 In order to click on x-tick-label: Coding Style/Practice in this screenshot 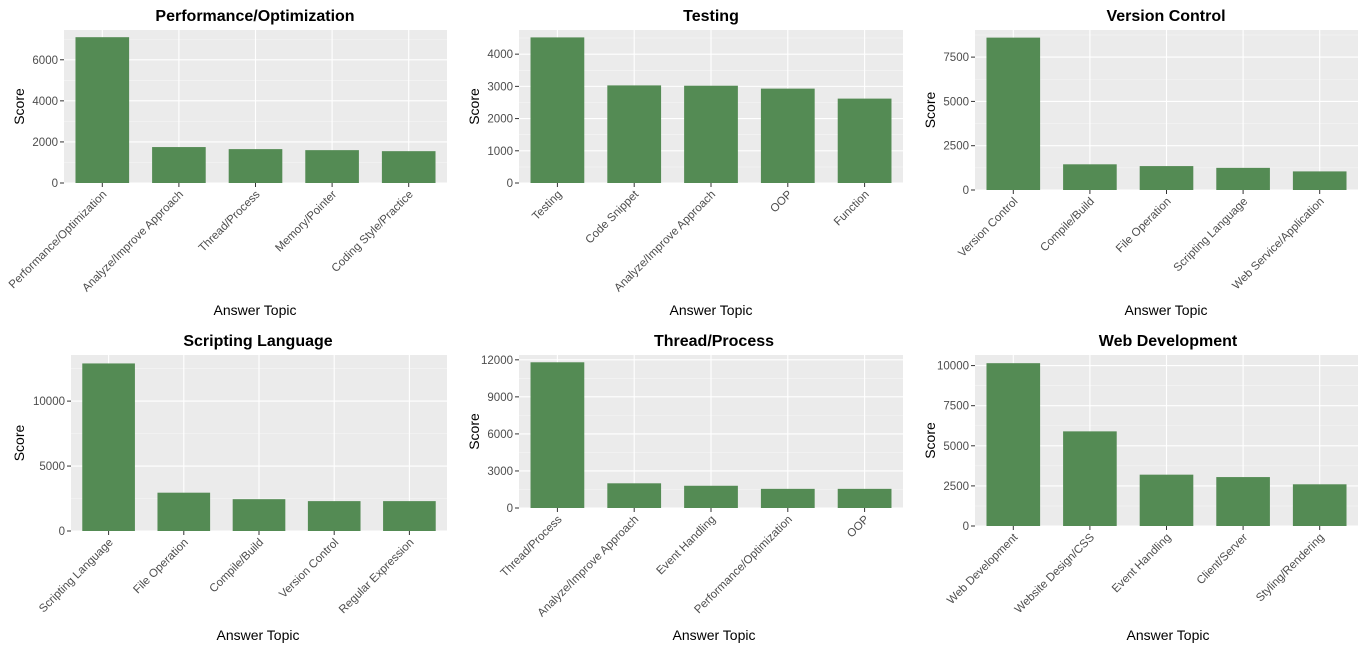, I will do `click(373, 232)`.